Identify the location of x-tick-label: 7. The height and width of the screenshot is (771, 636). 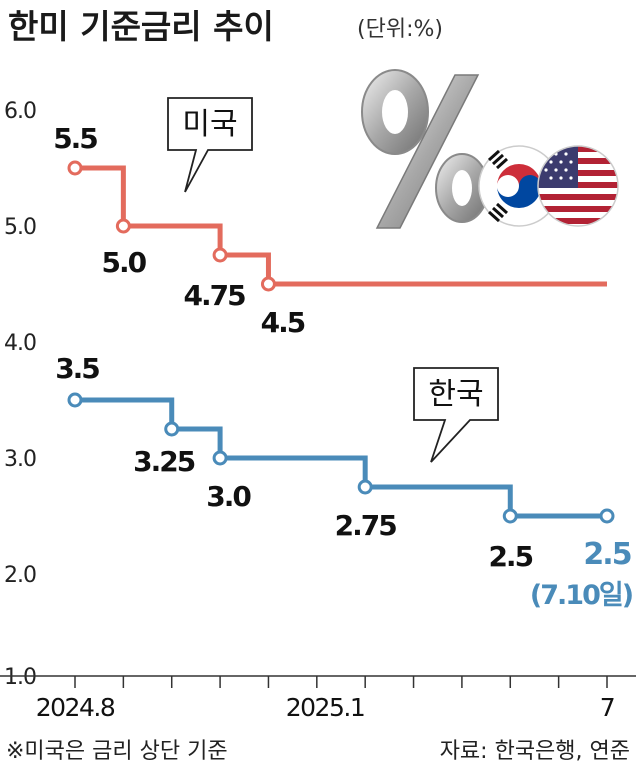
(607, 707).